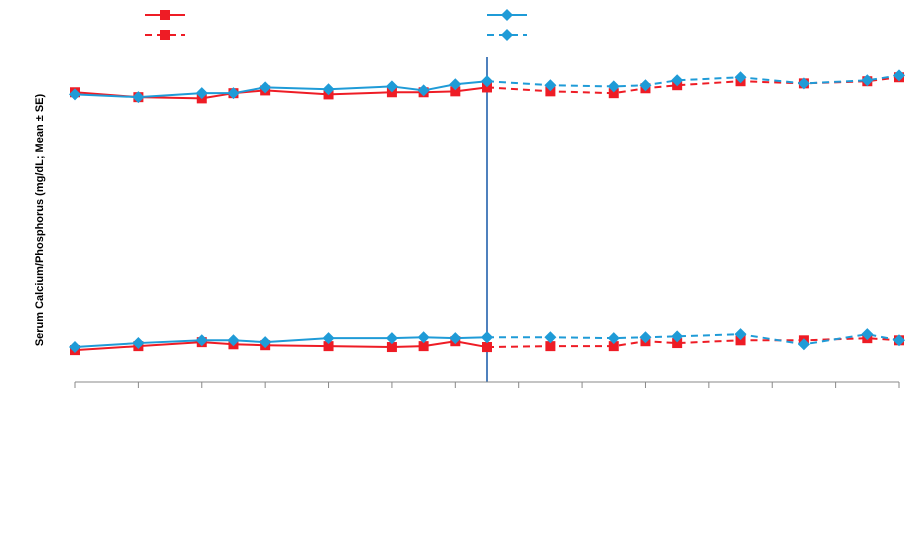 The image size is (906, 554). Describe the element at coordinates (40, 220) in the screenshot. I see `y-axis-title: Serum Calcium/Phosphorus (mg/dL; Mean ± SE)` at that location.